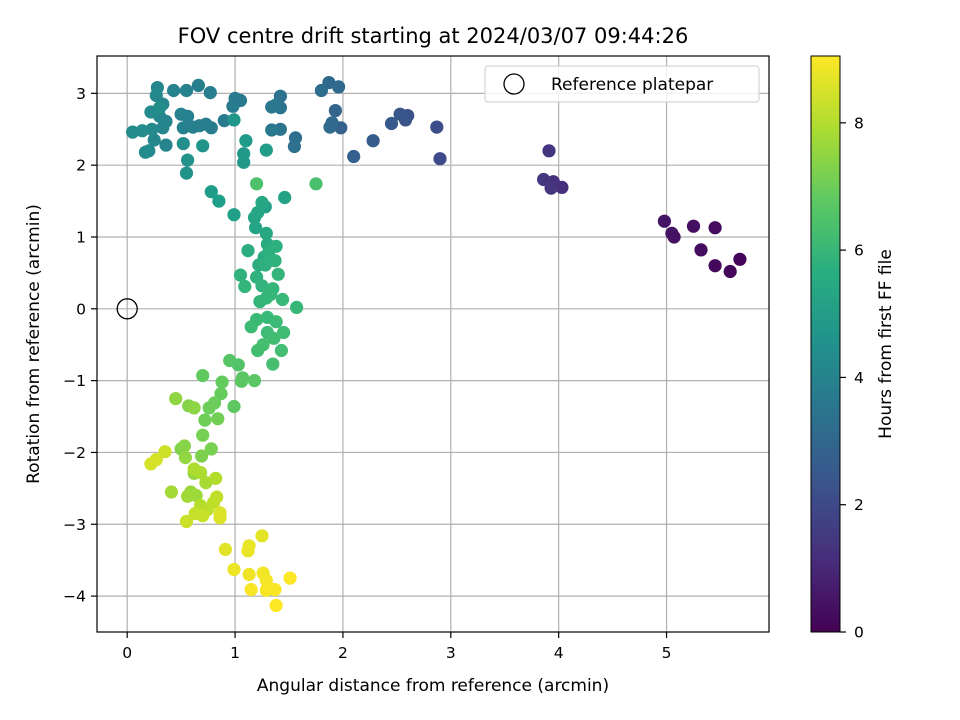 Image resolution: width=960 pixels, height=720 pixels. I want to click on x-tick-label: 4, so click(559, 653).